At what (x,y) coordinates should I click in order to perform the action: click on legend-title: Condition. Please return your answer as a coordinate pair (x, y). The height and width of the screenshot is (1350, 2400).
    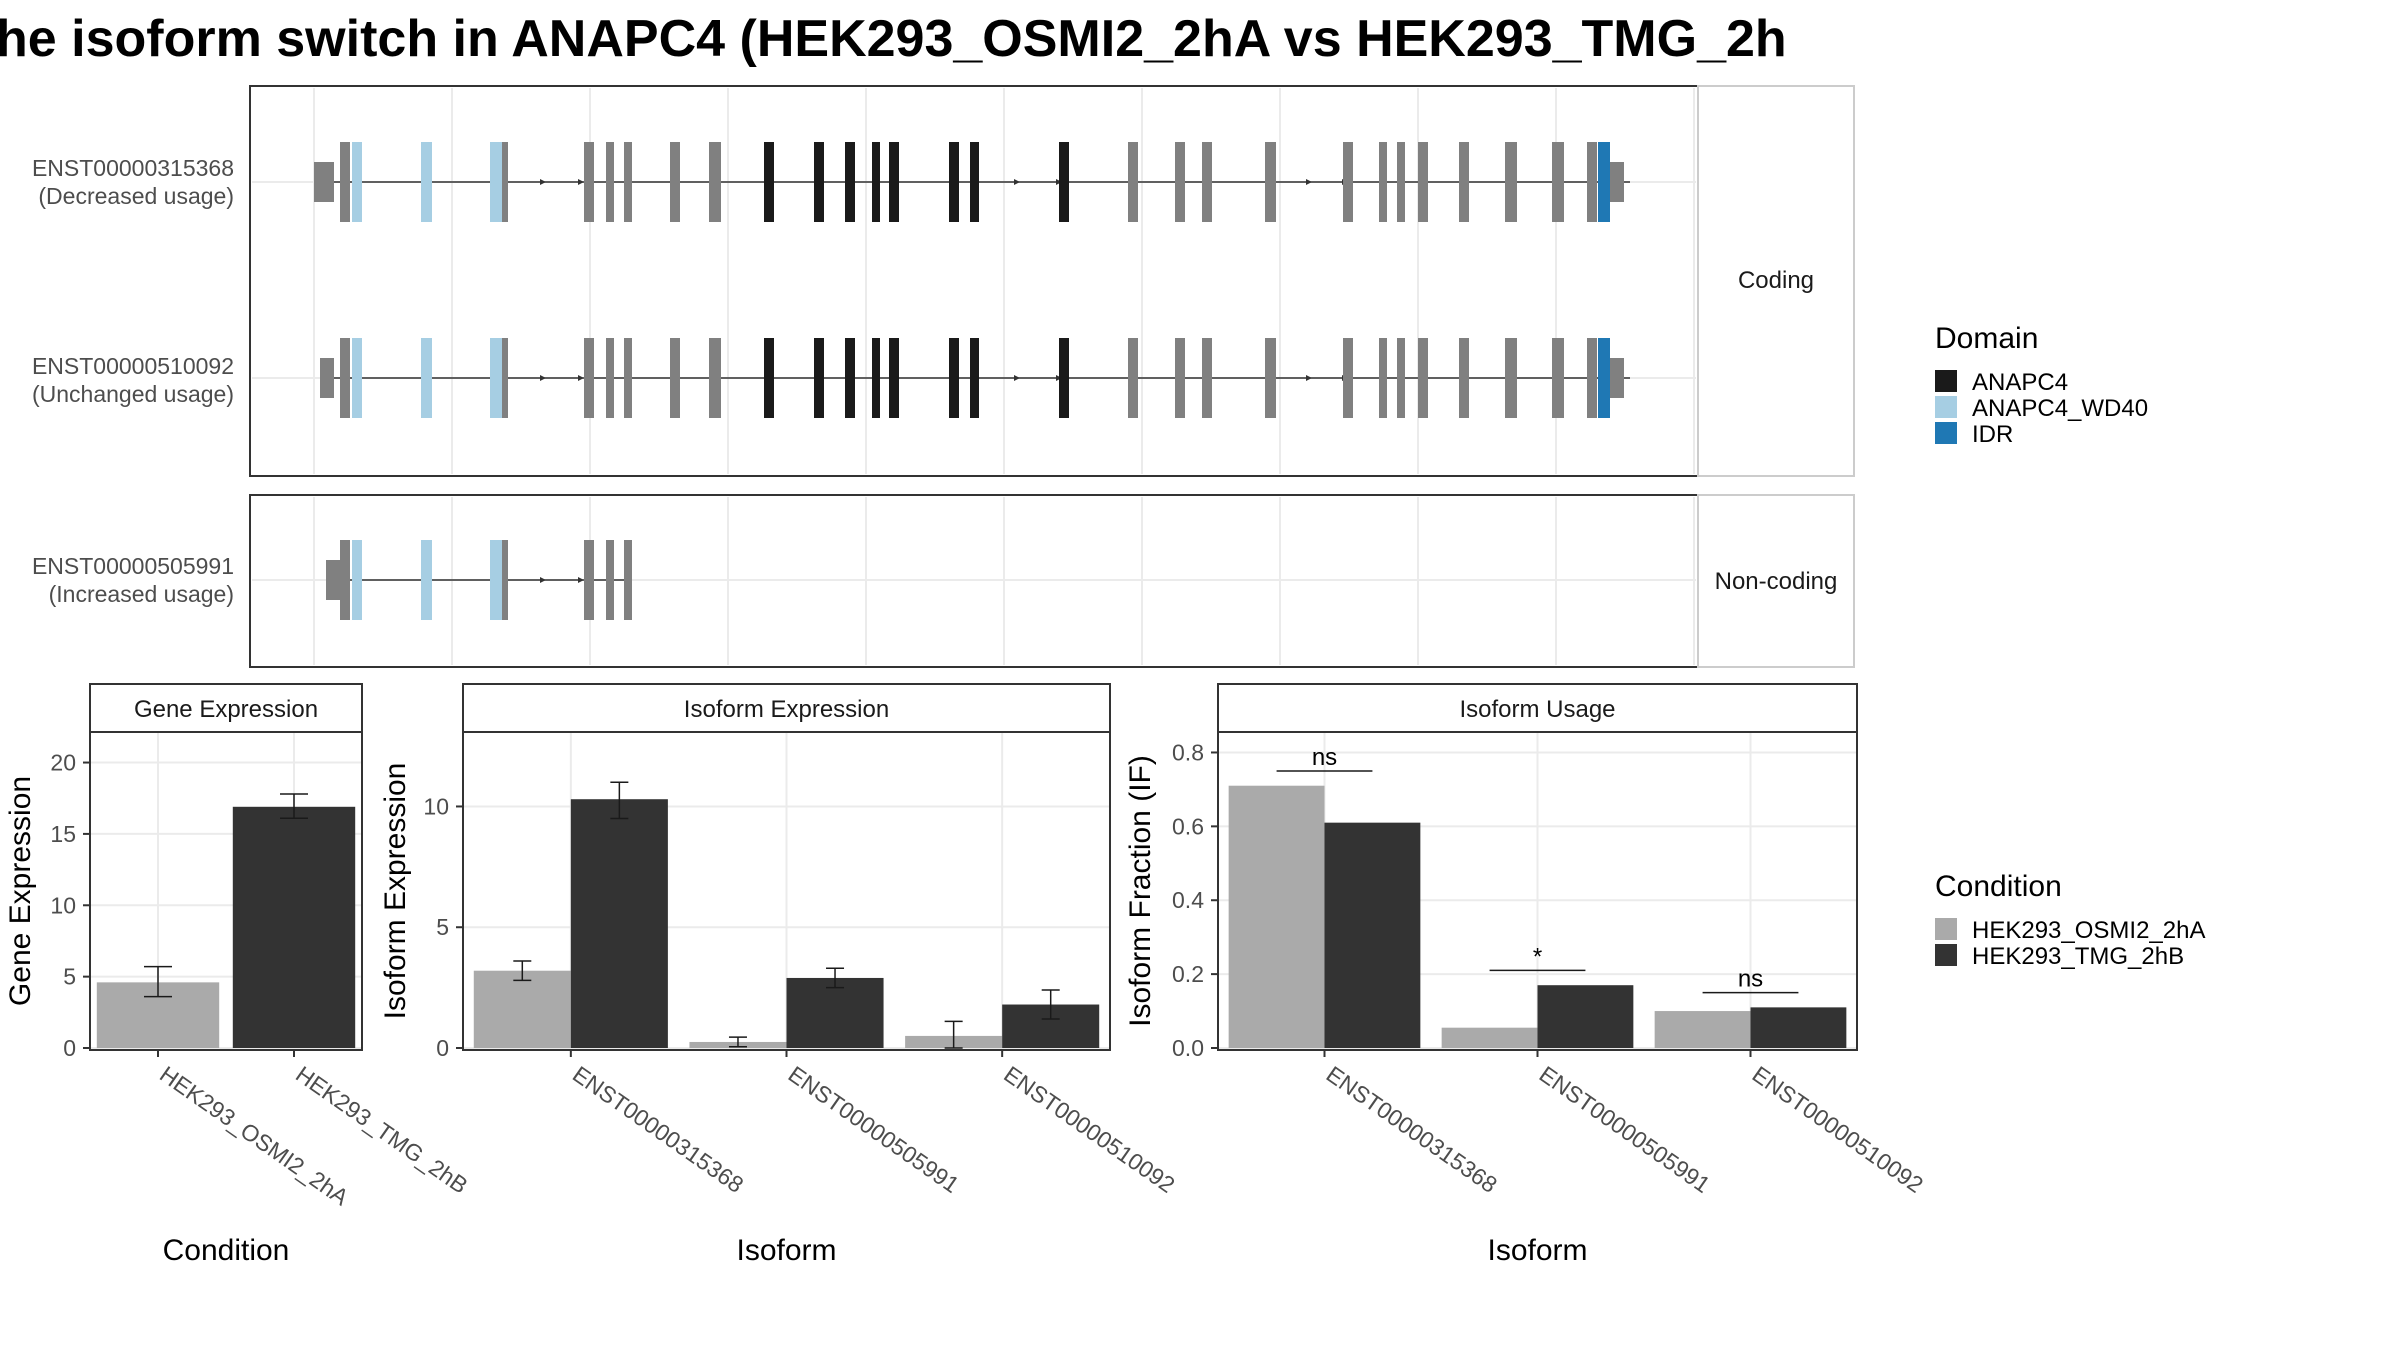
    Looking at the image, I should click on (1998, 886).